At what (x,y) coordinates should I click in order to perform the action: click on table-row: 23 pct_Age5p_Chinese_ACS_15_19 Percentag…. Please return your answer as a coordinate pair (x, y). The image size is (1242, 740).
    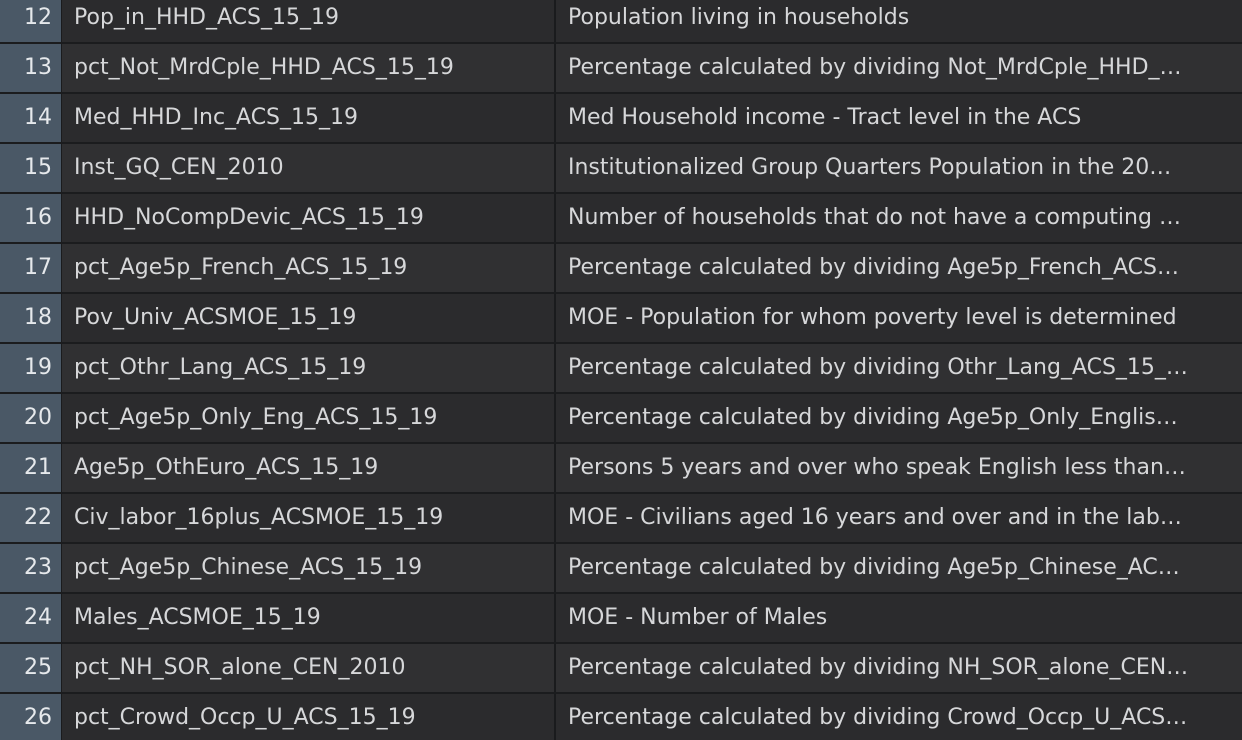
    Looking at the image, I should click on (621, 568).